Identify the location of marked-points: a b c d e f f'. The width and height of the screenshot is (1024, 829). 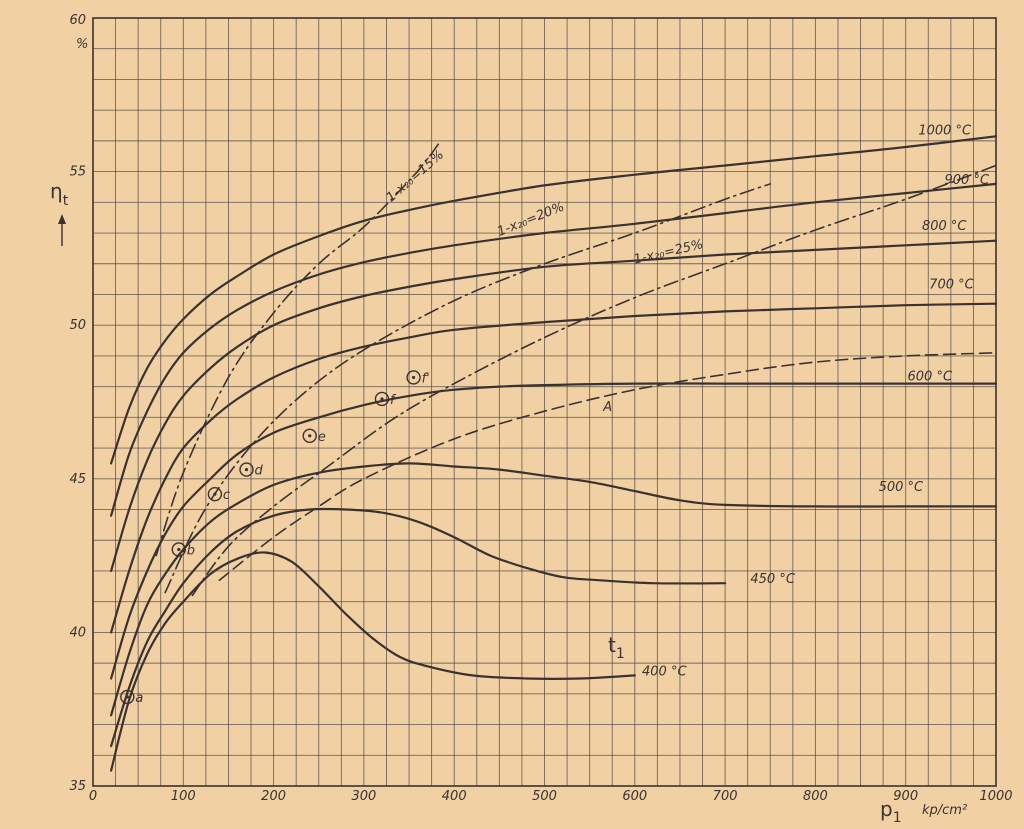
(275, 538).